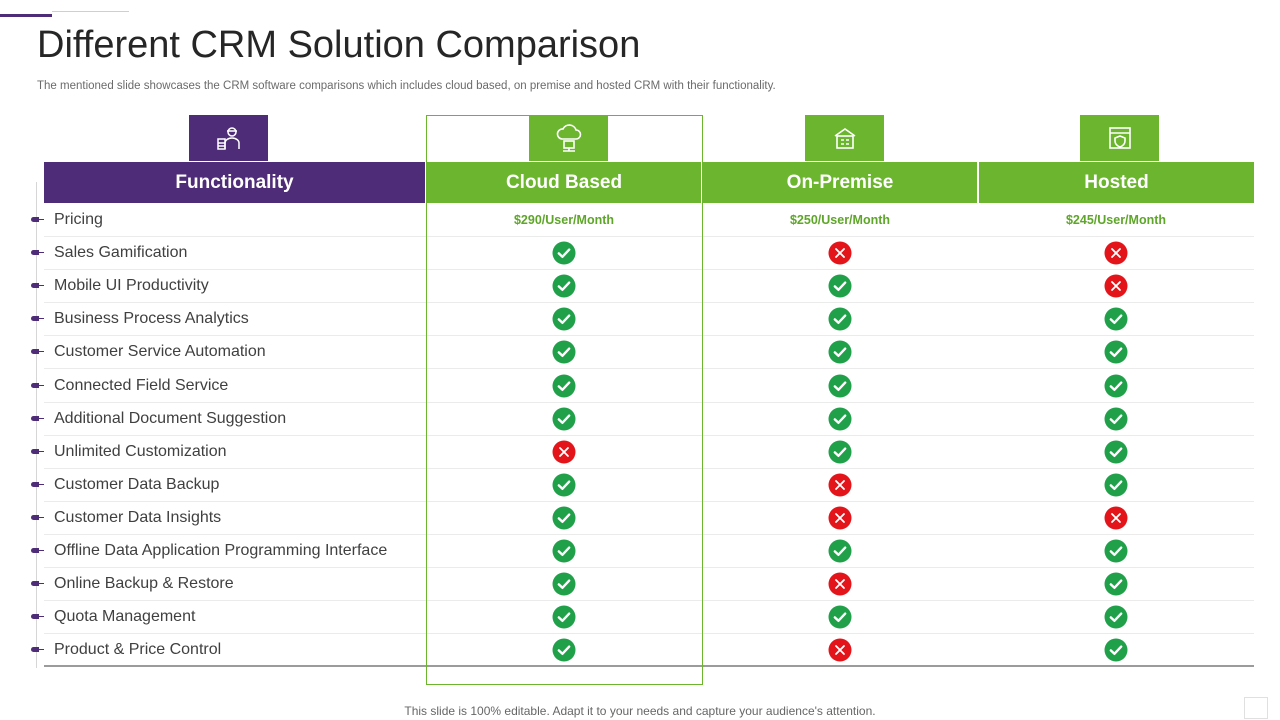 The height and width of the screenshot is (720, 1280). What do you see at coordinates (642, 618) in the screenshot?
I see `table-row: Quota Management` at bounding box center [642, 618].